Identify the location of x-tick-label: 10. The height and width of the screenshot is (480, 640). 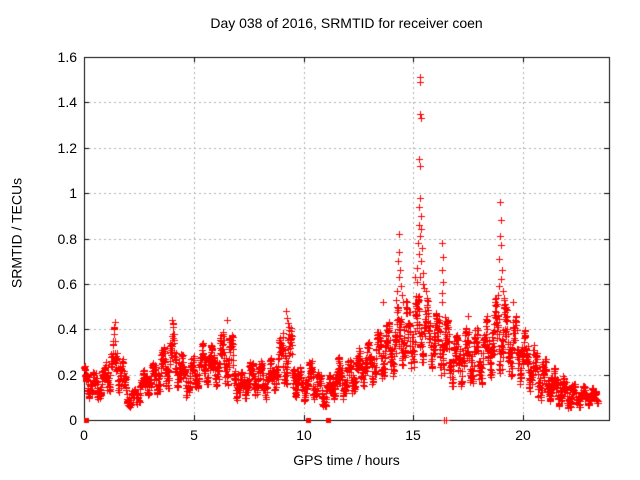
(304, 435).